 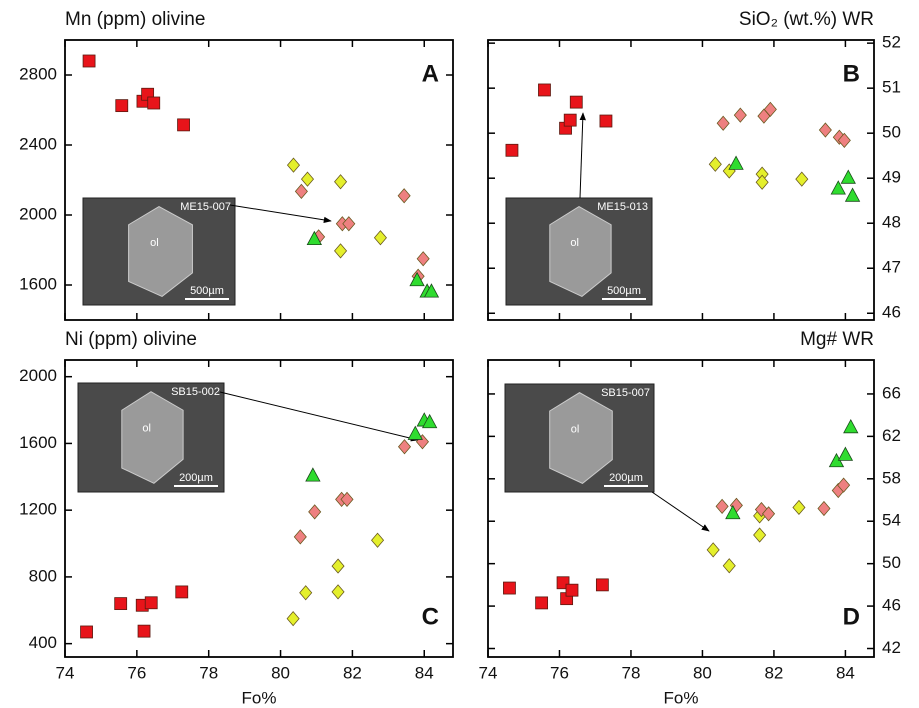 I want to click on y-tick-label: 49, so click(x=891, y=177).